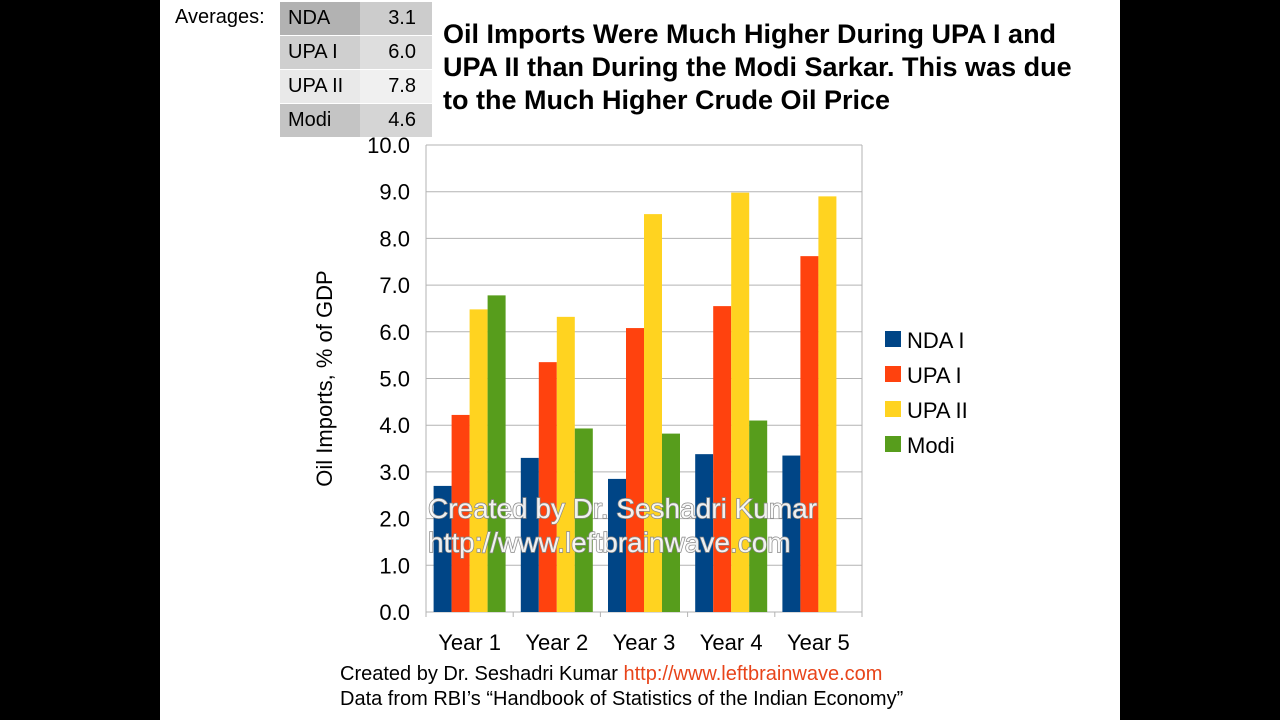  What do you see at coordinates (320, 86) in the screenshot?
I see `averages-name: UPA II` at bounding box center [320, 86].